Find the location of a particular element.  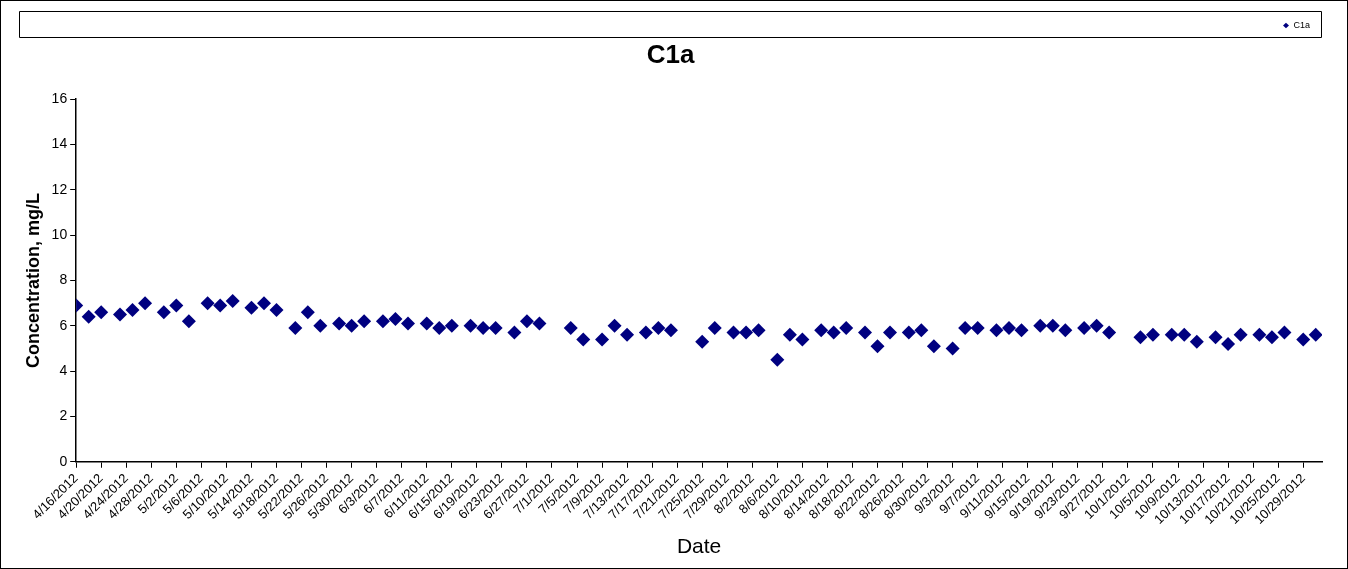

y-tick-label: 16 is located at coordinates (59, 98).